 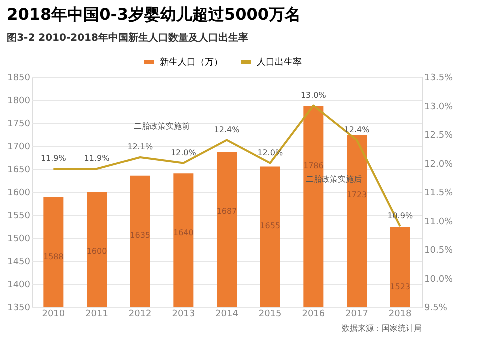 I want to click on x-tick-label: 2014, so click(x=227, y=315).